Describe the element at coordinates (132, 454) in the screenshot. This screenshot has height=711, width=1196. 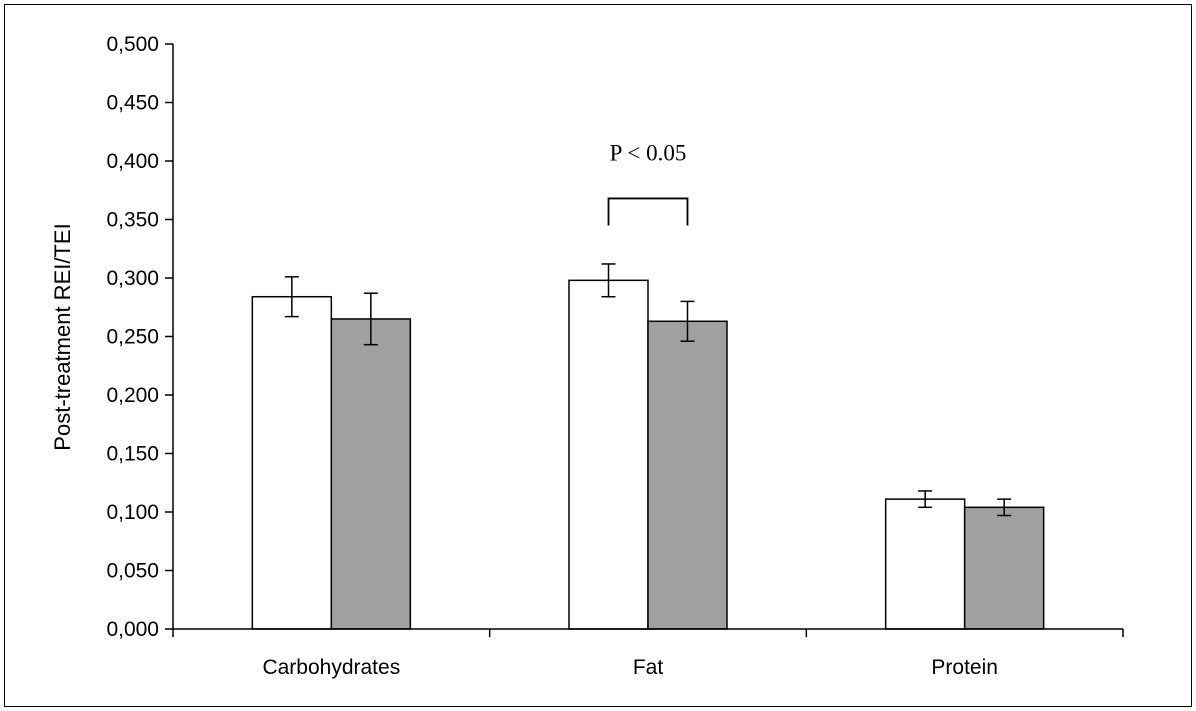
I see `y-tick-label: 0,150` at that location.